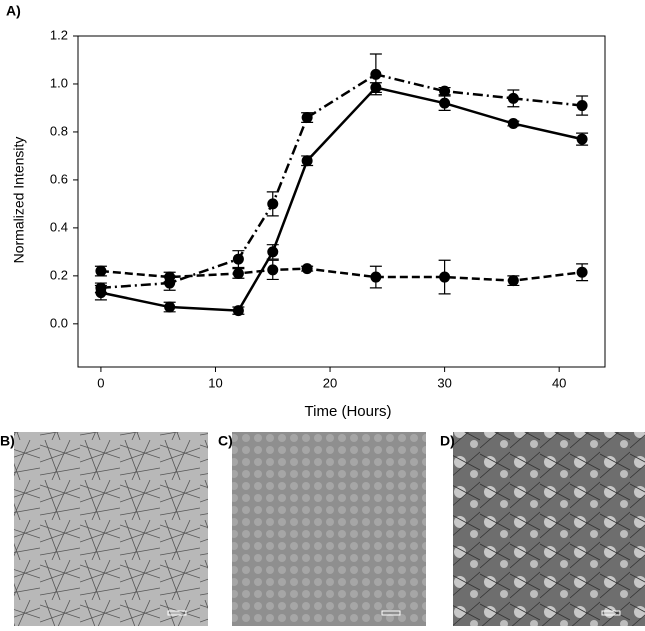 Image resolution: width=645 pixels, height=631 pixels. What do you see at coordinates (59, 34) in the screenshot?
I see `y-tick-label: 1.2` at bounding box center [59, 34].